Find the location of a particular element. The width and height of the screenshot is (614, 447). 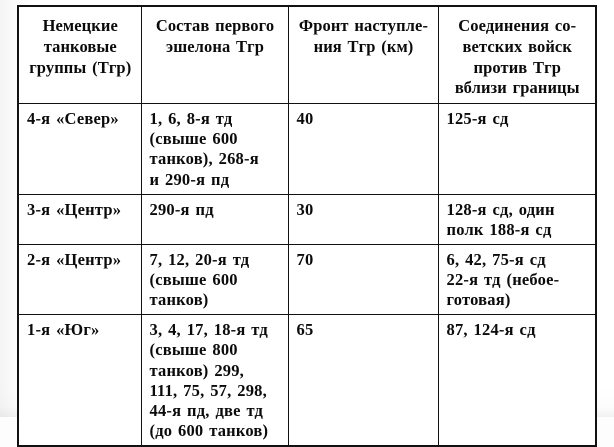

cell-composition: 7, 12, 20-я тд (свыше 600 танков) is located at coordinates (214, 279).